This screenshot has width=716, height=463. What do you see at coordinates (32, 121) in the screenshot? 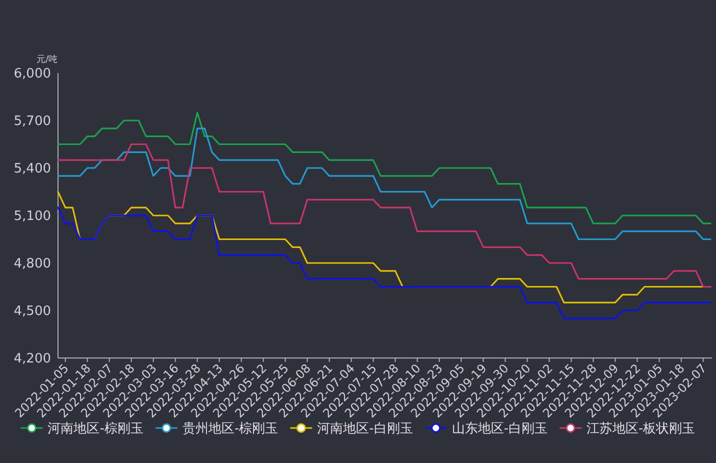
I see `y-tick-label: 5,700` at bounding box center [32, 121].